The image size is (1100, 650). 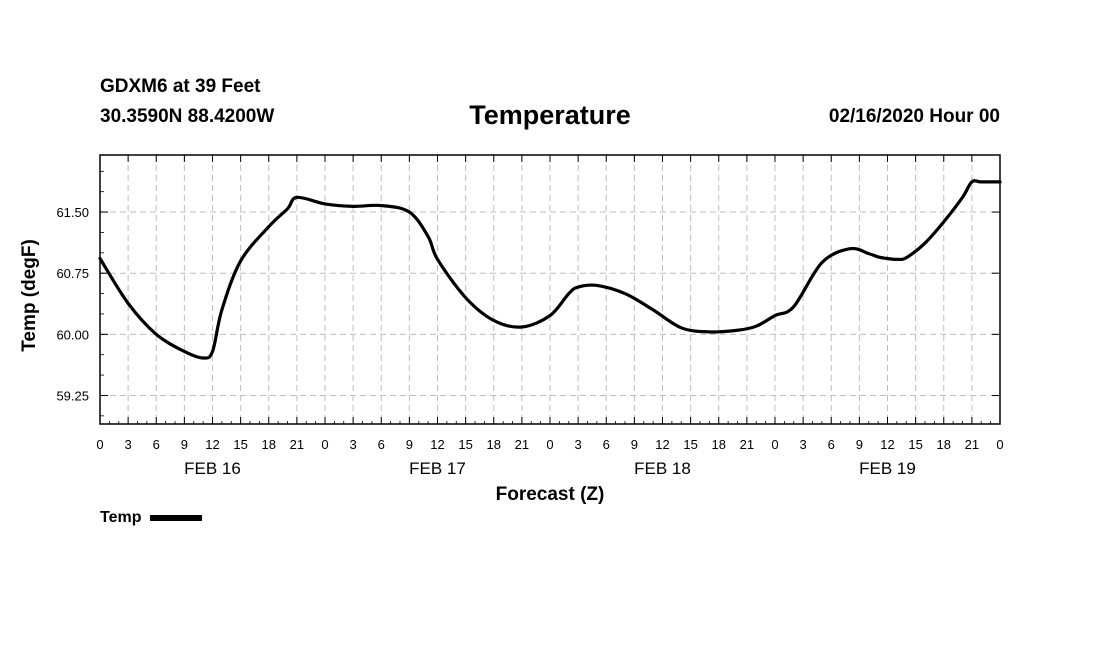 I want to click on date-label: FEB 19, so click(x=887, y=468).